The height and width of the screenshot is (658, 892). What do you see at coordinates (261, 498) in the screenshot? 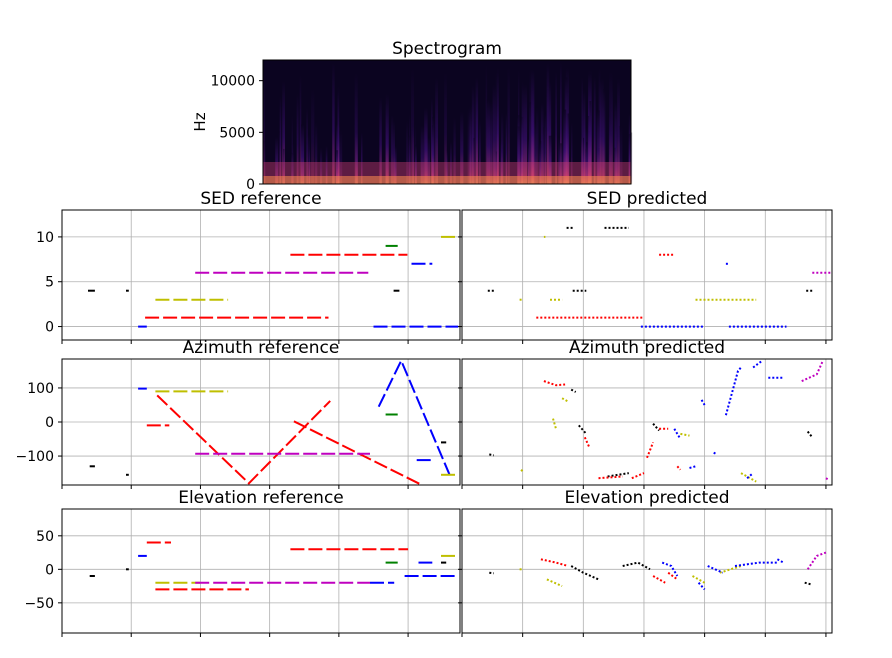
I see `panel-title: Elevation reference` at bounding box center [261, 498].